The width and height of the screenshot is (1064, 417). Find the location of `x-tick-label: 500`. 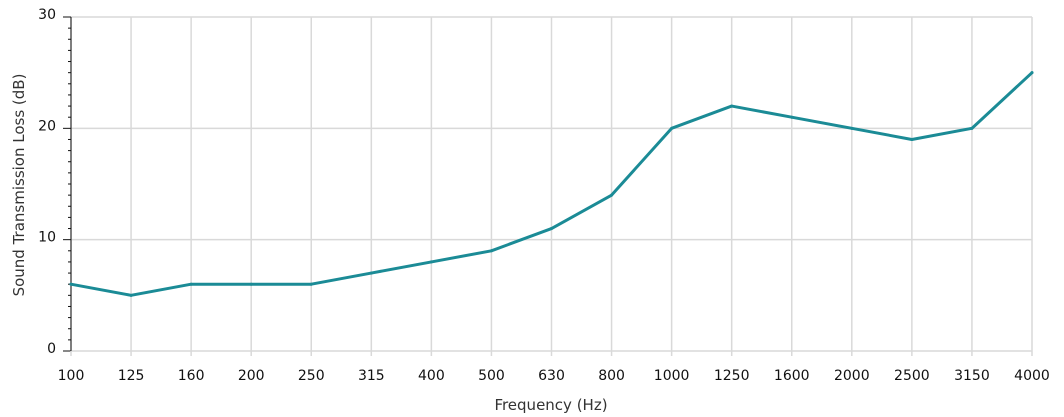

x-tick-label: 500 is located at coordinates (491, 376).